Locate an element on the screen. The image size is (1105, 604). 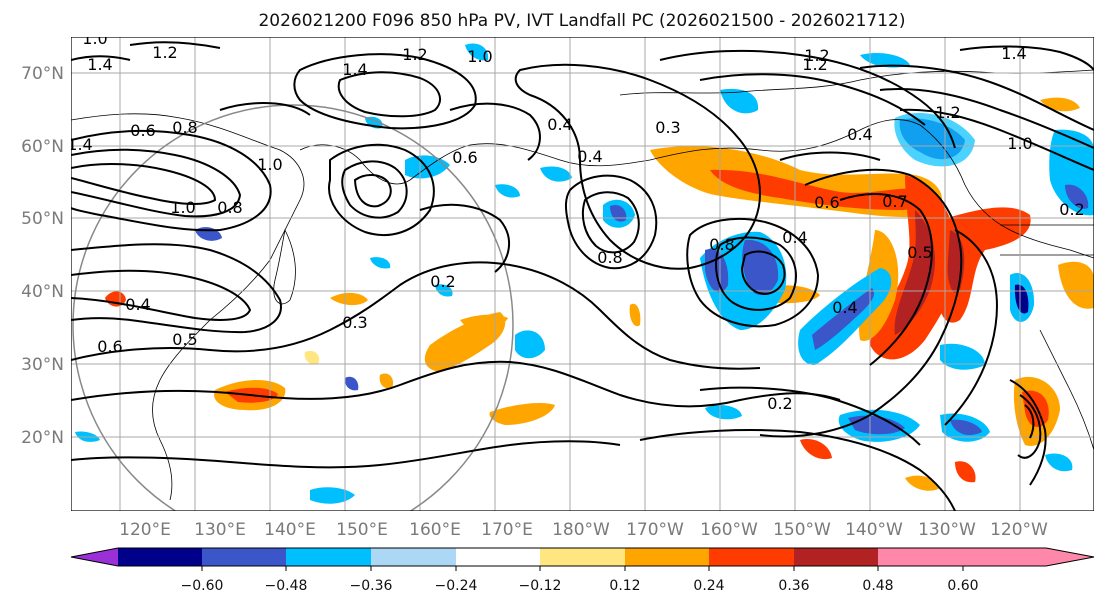
negative-anomaly-gulf-outer is located at coordinates (934, 140).